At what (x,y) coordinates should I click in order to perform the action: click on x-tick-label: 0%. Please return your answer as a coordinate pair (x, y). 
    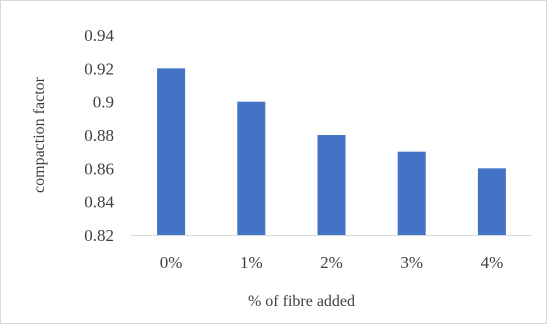
    Looking at the image, I should click on (171, 262).